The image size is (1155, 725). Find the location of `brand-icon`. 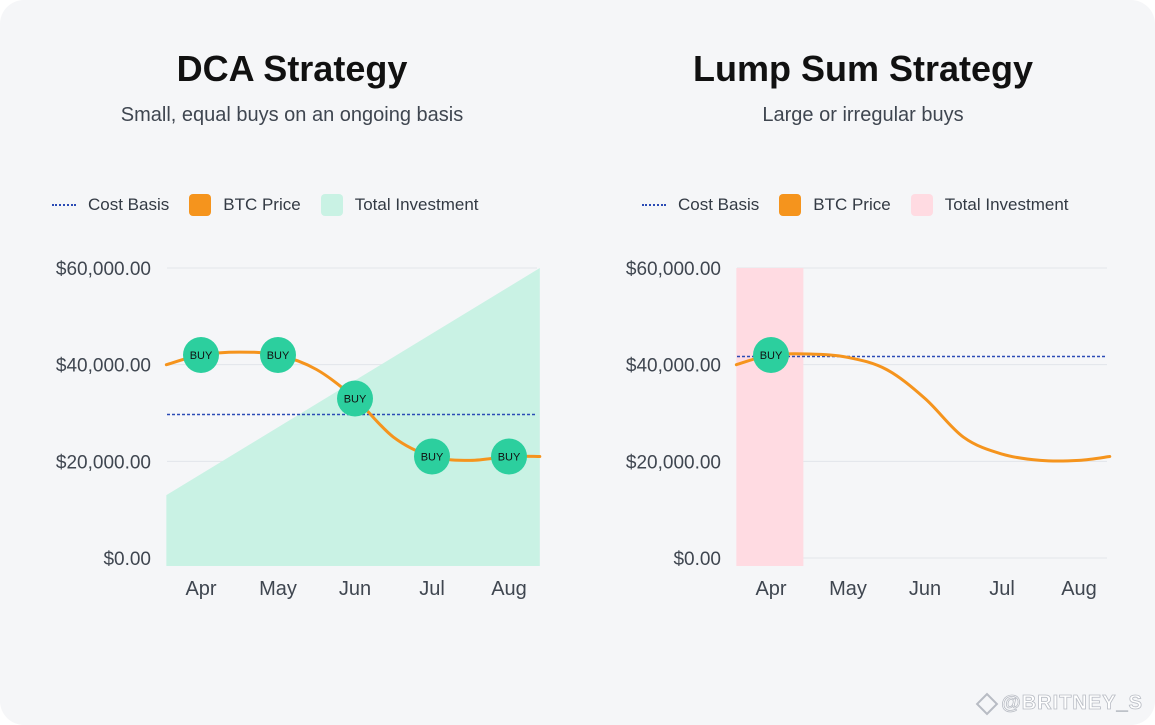

brand-icon is located at coordinates (987, 703).